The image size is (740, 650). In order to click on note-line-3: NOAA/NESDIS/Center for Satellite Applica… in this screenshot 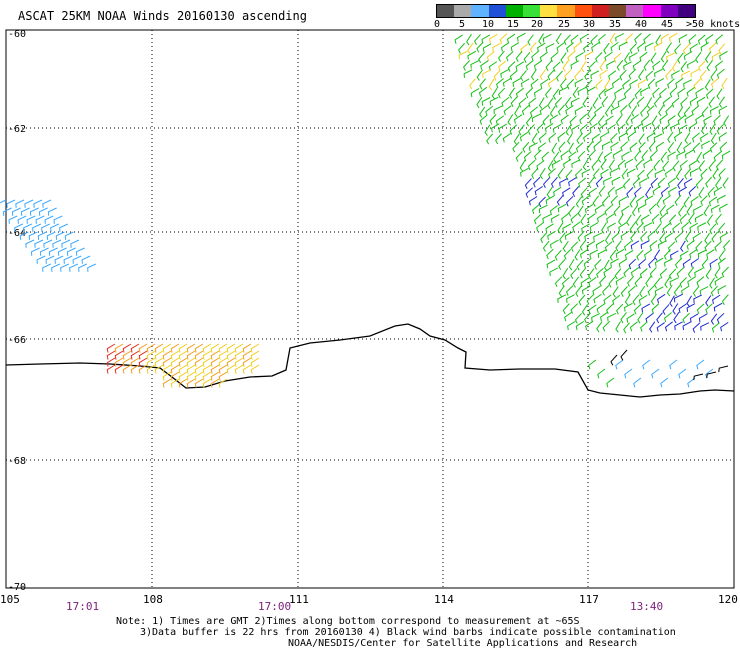, I will do `click(463, 643)`.